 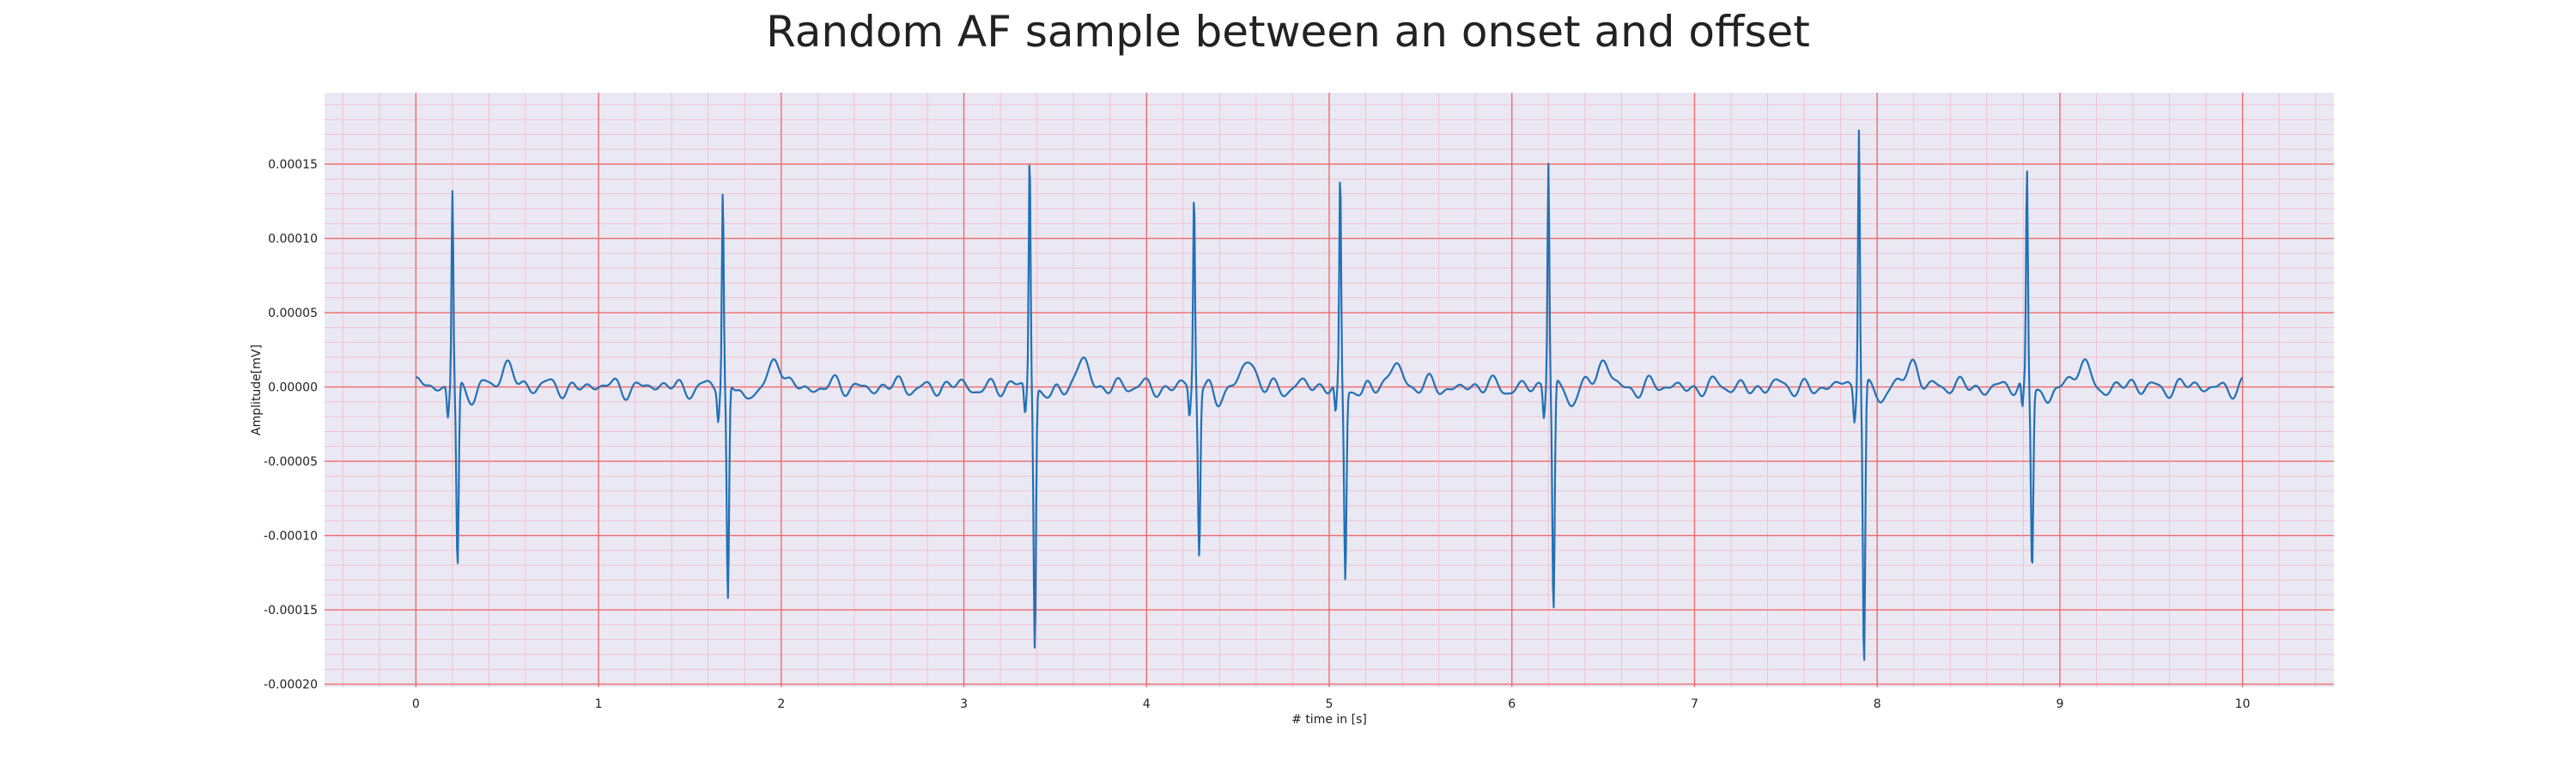 I want to click on y-axis-label: Amplitude[mV], so click(x=257, y=389).